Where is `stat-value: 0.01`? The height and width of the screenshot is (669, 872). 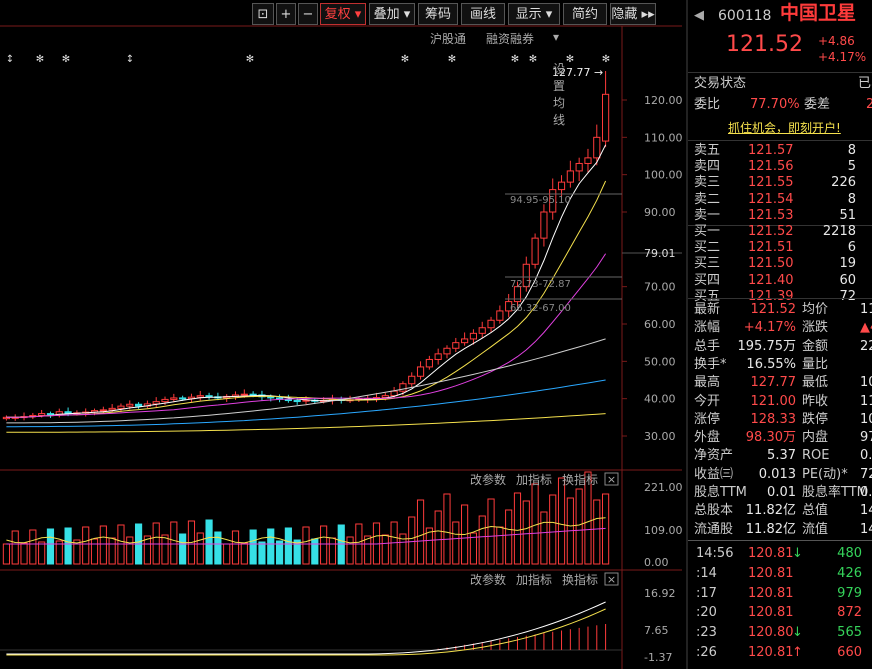 stat-value: 0.01 is located at coordinates (781, 492).